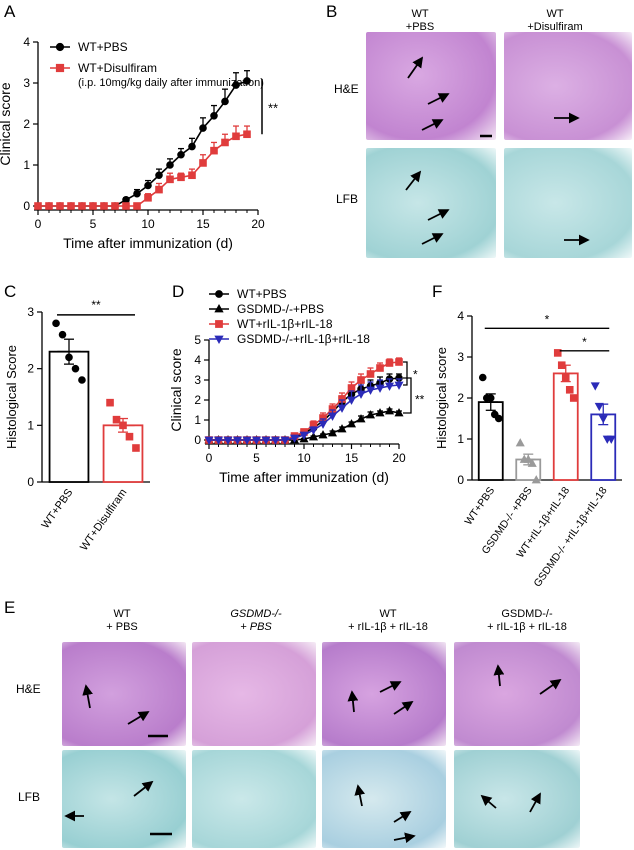 The image size is (634, 850). Describe the element at coordinates (10, 607) in the screenshot. I see `panel-label-e: E` at that location.